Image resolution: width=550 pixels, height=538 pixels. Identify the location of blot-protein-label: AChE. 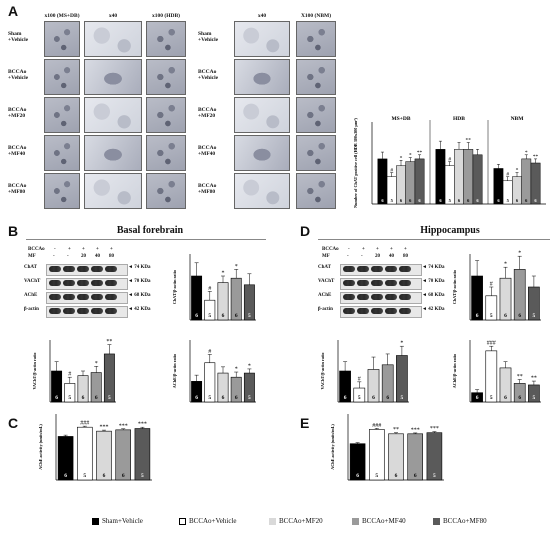
(31, 295).